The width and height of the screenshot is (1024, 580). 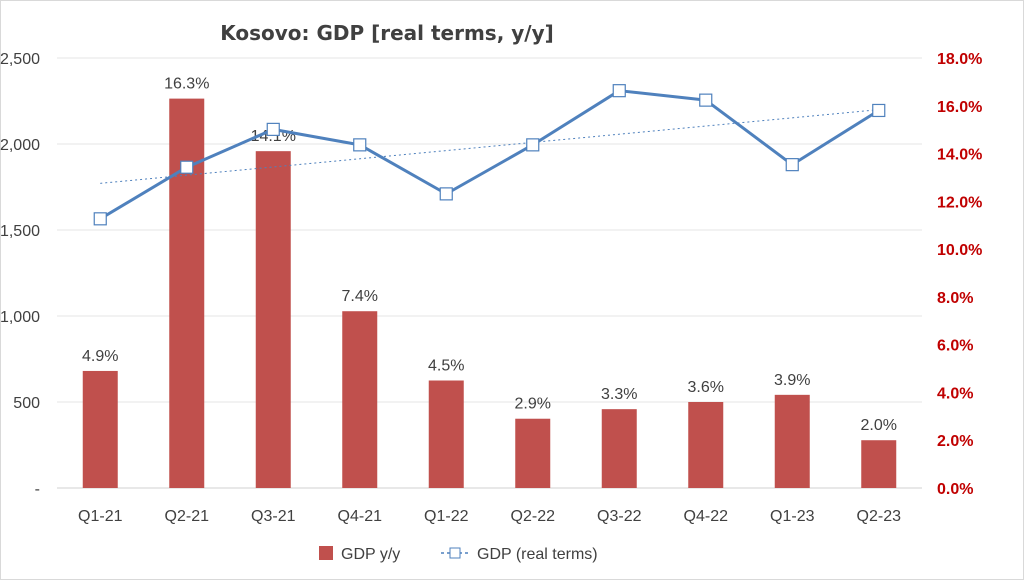 What do you see at coordinates (792, 380) in the screenshot?
I see `bar-data-label: 3.9%` at bounding box center [792, 380].